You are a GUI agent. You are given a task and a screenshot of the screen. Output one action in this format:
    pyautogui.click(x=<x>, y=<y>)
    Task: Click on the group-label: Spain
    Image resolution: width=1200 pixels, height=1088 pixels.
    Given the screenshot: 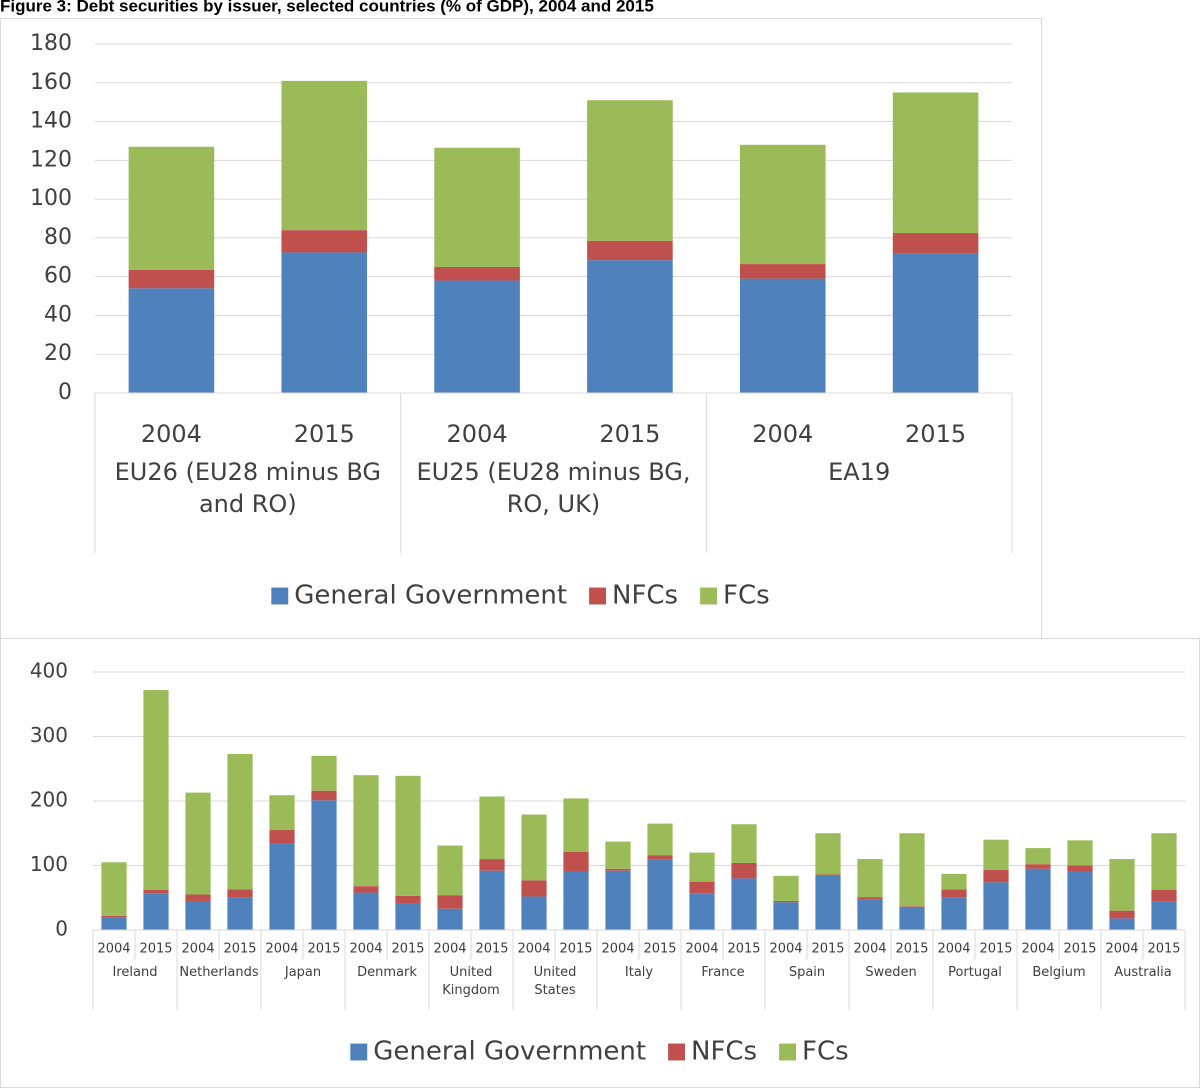 What is the action you would take?
    pyautogui.click(x=807, y=972)
    